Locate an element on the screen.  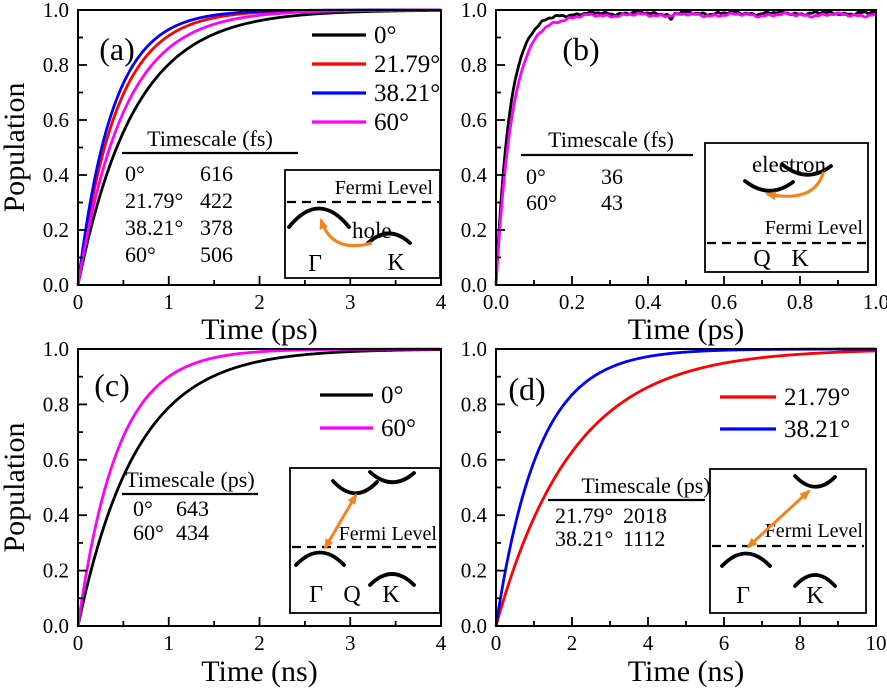
table-value-cell: 616 is located at coordinates (216, 173).